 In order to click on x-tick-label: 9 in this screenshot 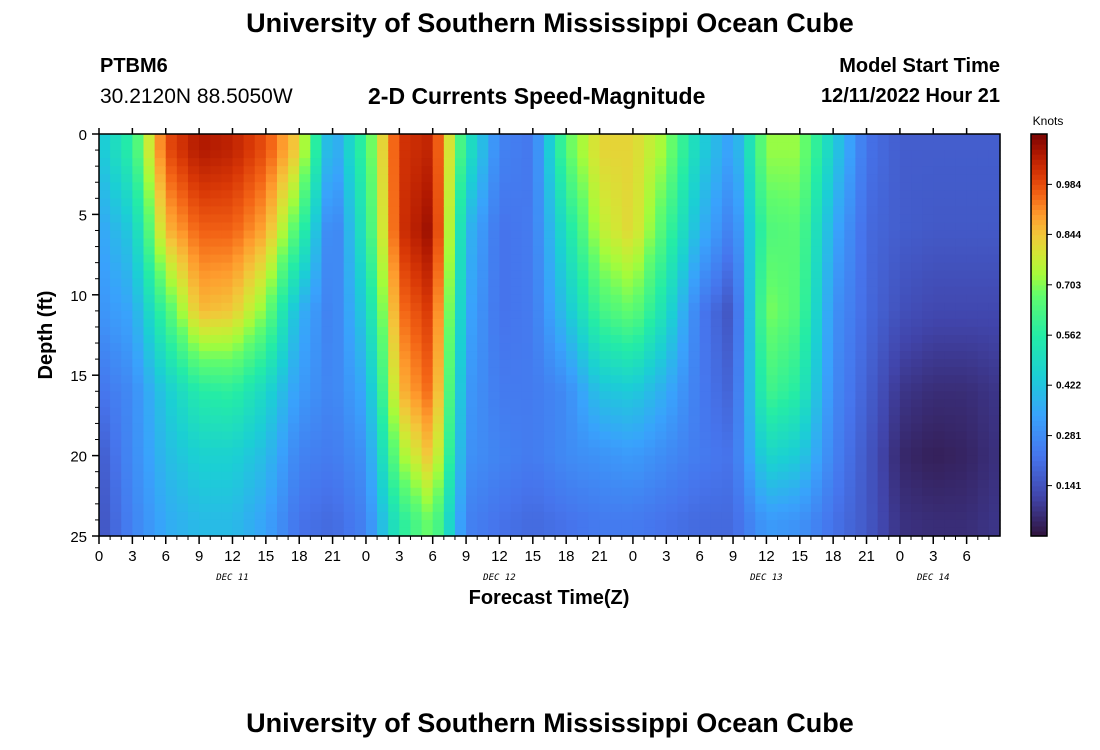, I will do `click(733, 556)`.